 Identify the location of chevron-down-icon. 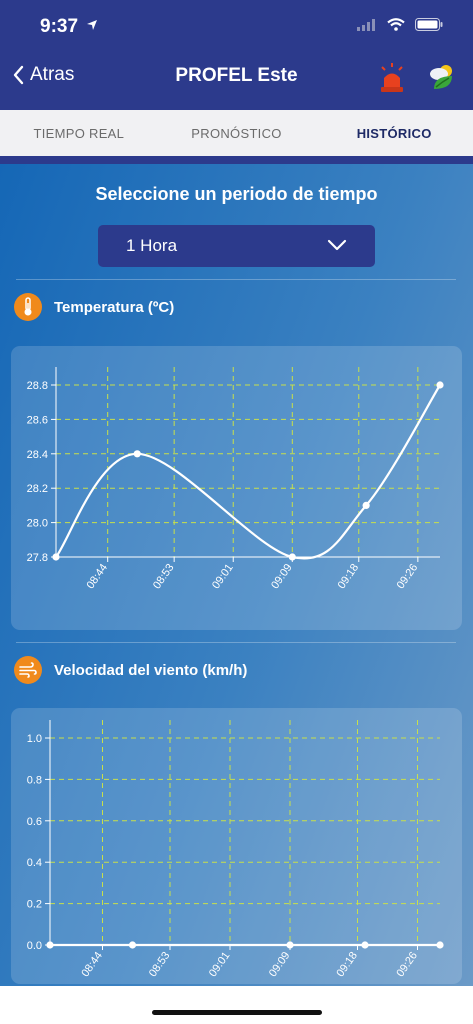
(337, 245).